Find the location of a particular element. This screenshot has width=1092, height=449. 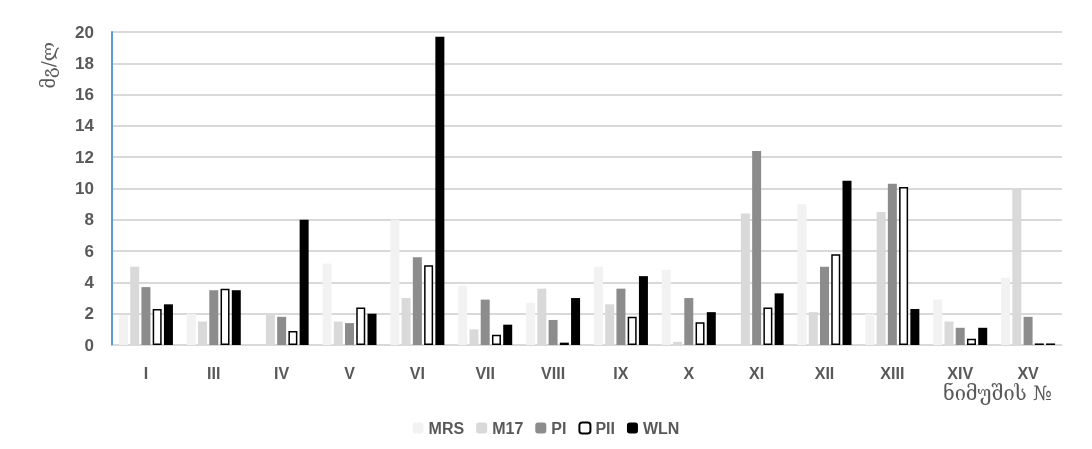

x-tick-label: VIII is located at coordinates (553, 373).